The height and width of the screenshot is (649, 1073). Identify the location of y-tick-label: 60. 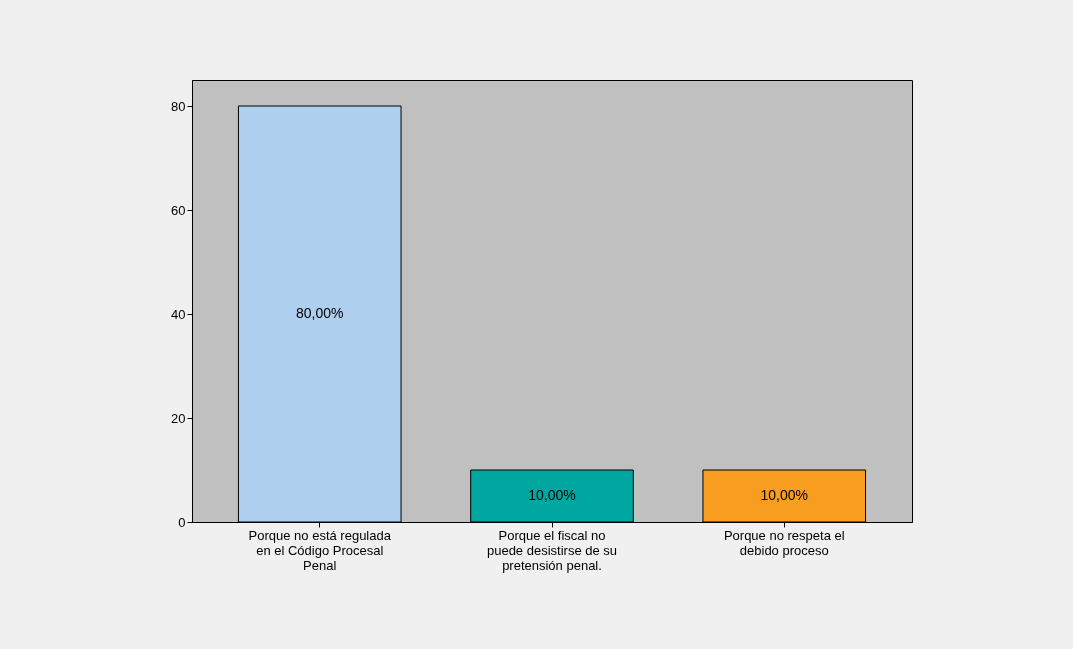
(178, 210).